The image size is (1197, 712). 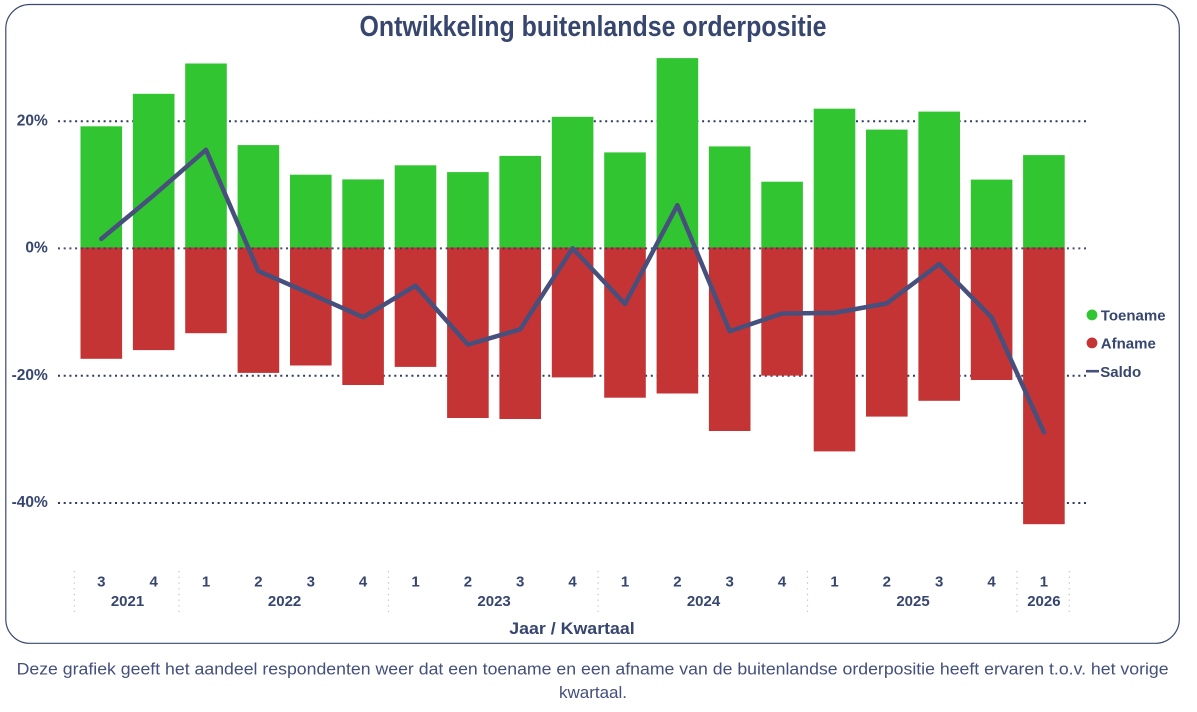 I want to click on svg-text: kwartaal., so click(x=593, y=692).